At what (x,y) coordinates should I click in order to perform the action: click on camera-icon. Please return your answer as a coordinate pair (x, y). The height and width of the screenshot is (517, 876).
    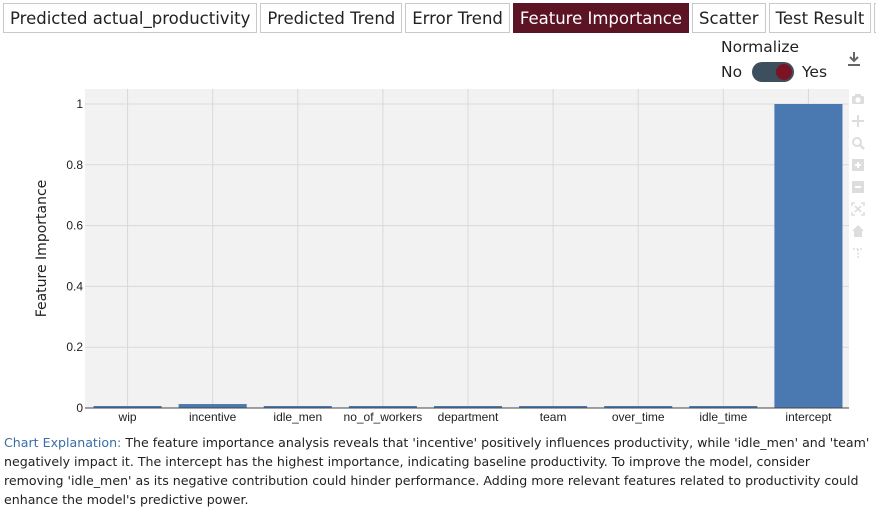
    Looking at the image, I should click on (858, 99).